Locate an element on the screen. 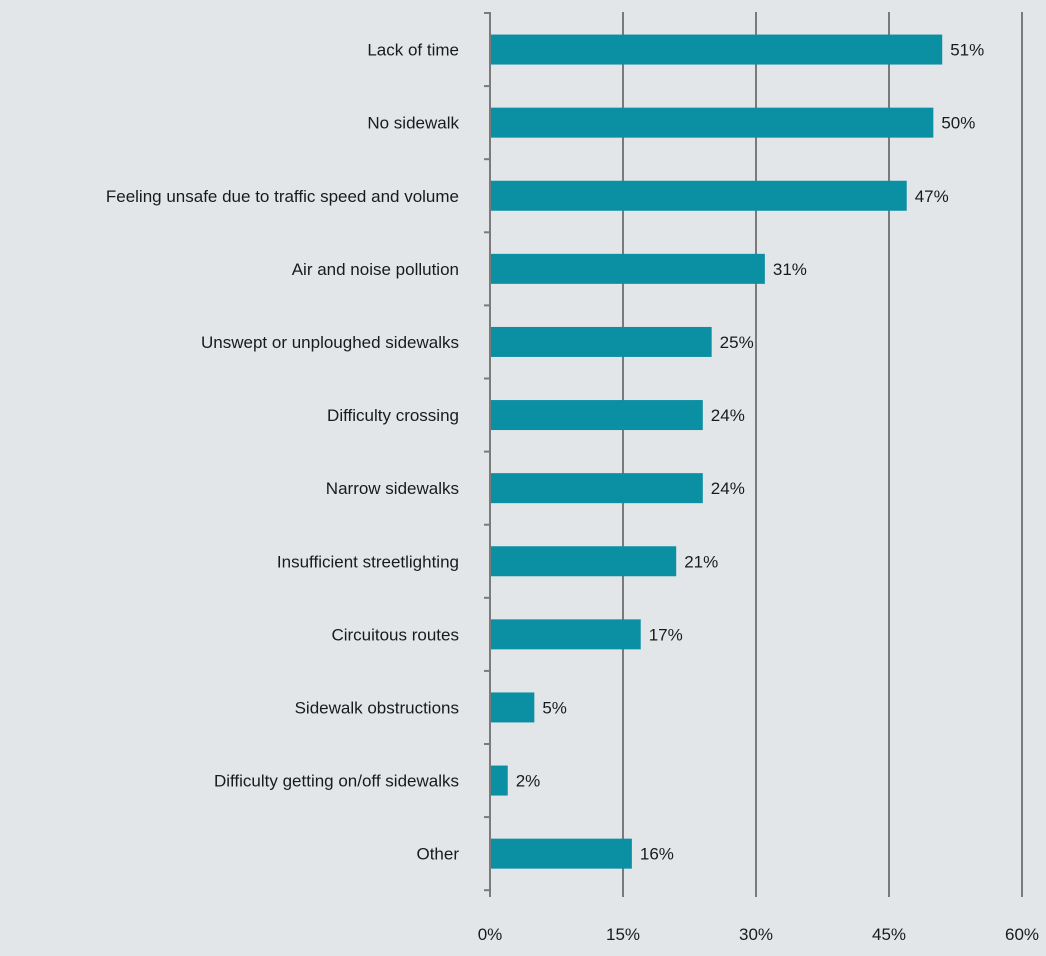 The height and width of the screenshot is (956, 1046). data-label: 47% is located at coordinates (932, 196).